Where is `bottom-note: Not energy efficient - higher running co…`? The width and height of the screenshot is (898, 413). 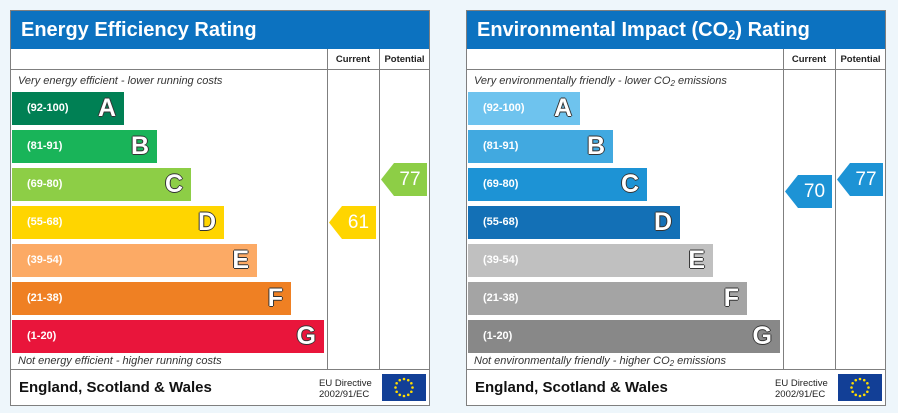
bottom-note: Not energy efficient - higher running co… is located at coordinates (120, 361).